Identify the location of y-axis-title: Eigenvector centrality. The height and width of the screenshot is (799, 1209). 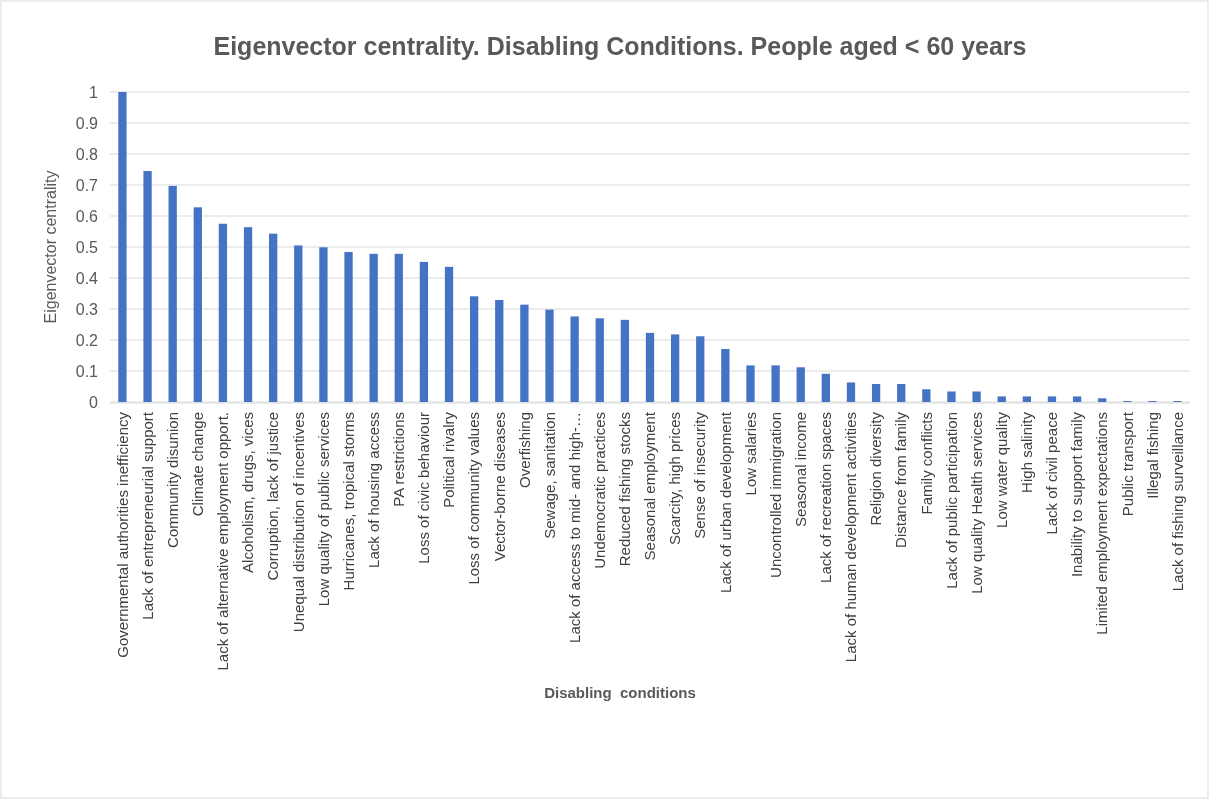
(50, 247).